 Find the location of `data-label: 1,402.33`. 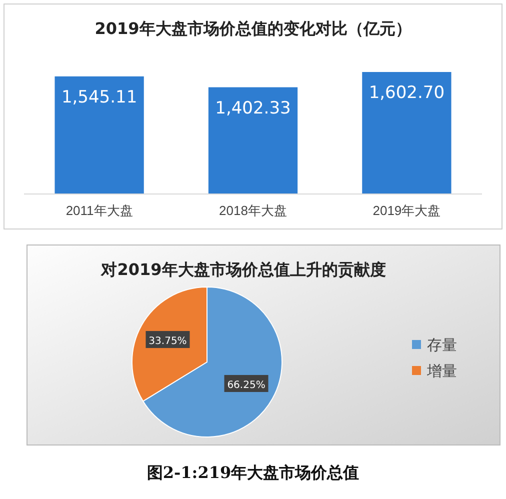

data-label: 1,402.33 is located at coordinates (253, 108).